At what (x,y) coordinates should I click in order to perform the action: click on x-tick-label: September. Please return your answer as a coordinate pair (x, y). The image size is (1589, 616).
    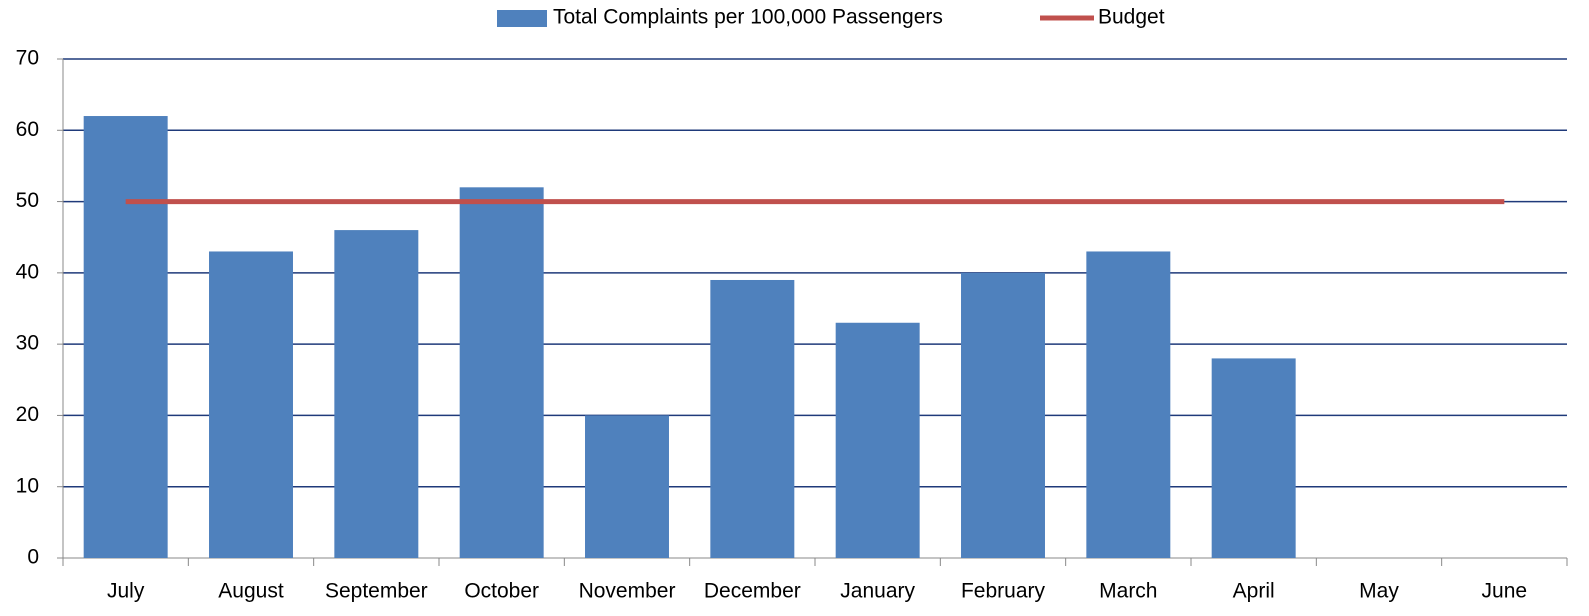
    Looking at the image, I should click on (376, 591).